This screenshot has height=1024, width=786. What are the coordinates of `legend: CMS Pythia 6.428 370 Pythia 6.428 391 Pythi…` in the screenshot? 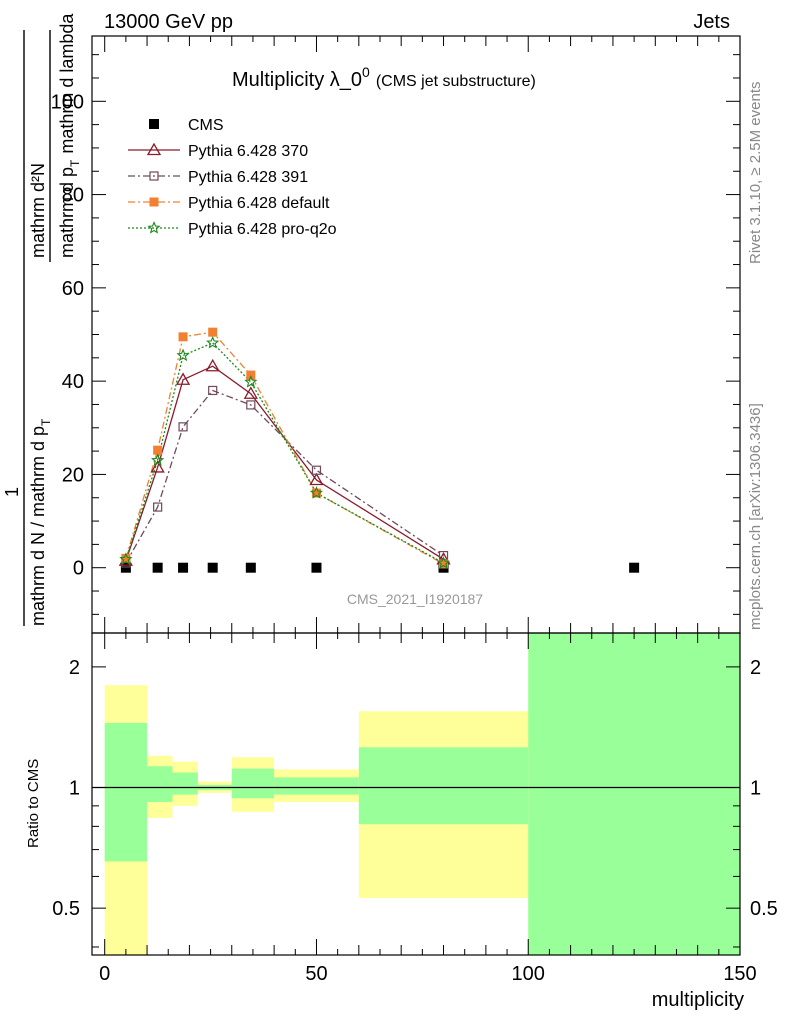 It's located at (232, 177).